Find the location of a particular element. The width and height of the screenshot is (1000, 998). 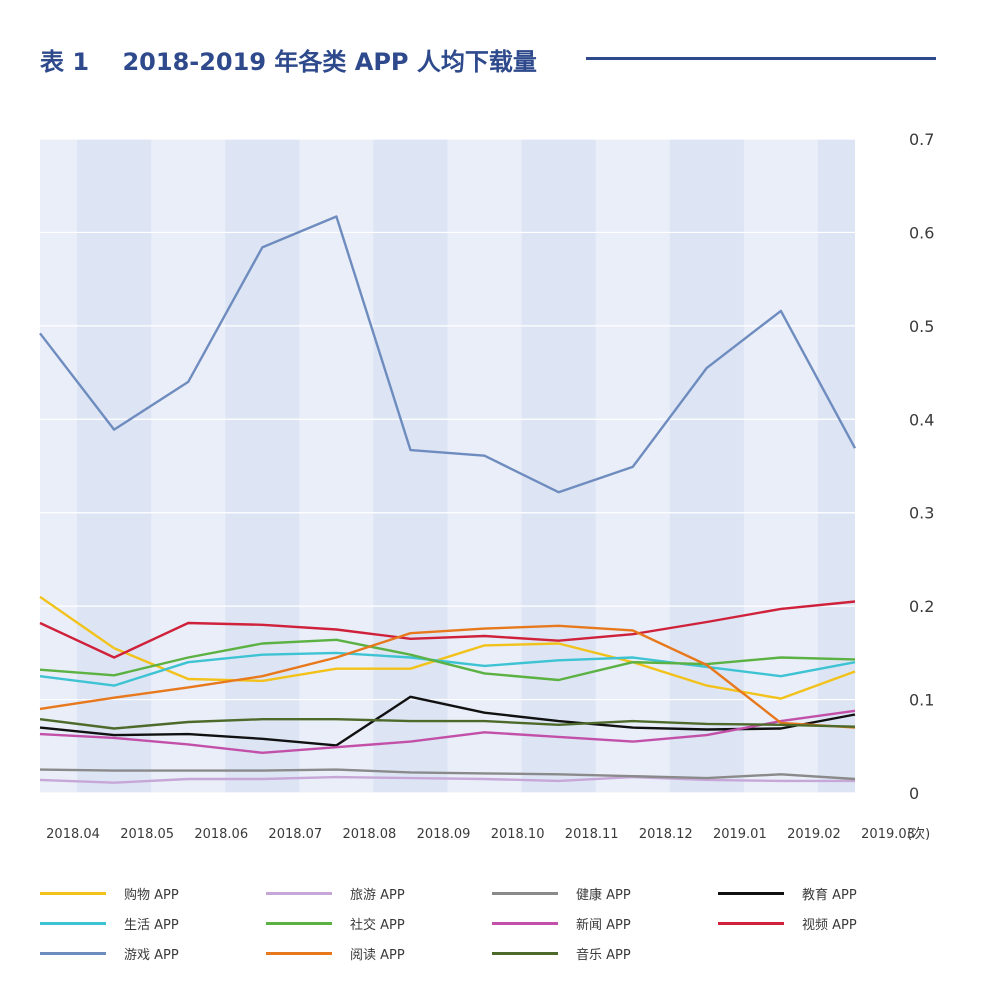

x-tick-label: 2018.12 is located at coordinates (666, 834).